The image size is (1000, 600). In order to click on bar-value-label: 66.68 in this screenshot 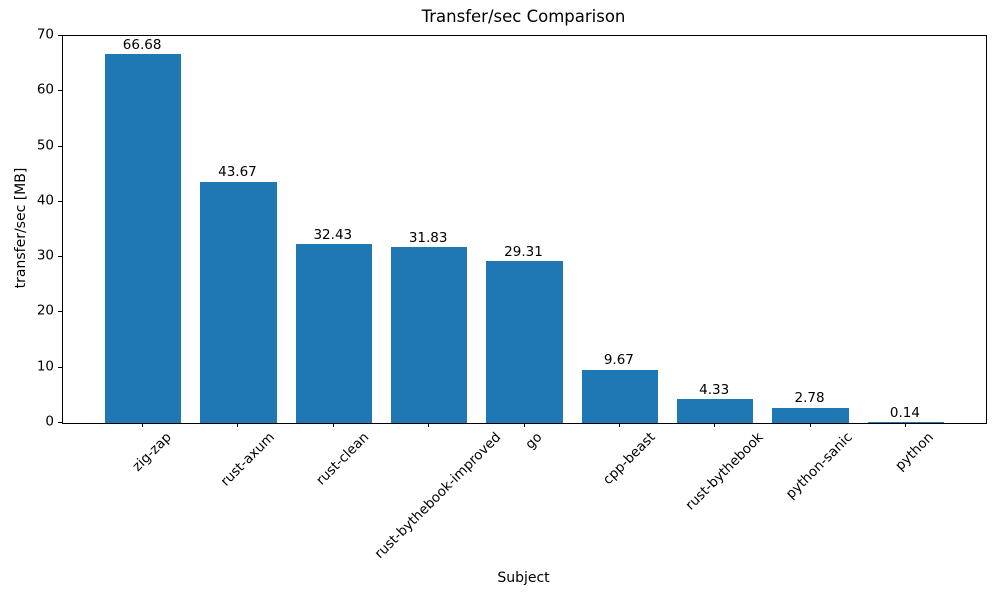, I will do `click(142, 45)`.